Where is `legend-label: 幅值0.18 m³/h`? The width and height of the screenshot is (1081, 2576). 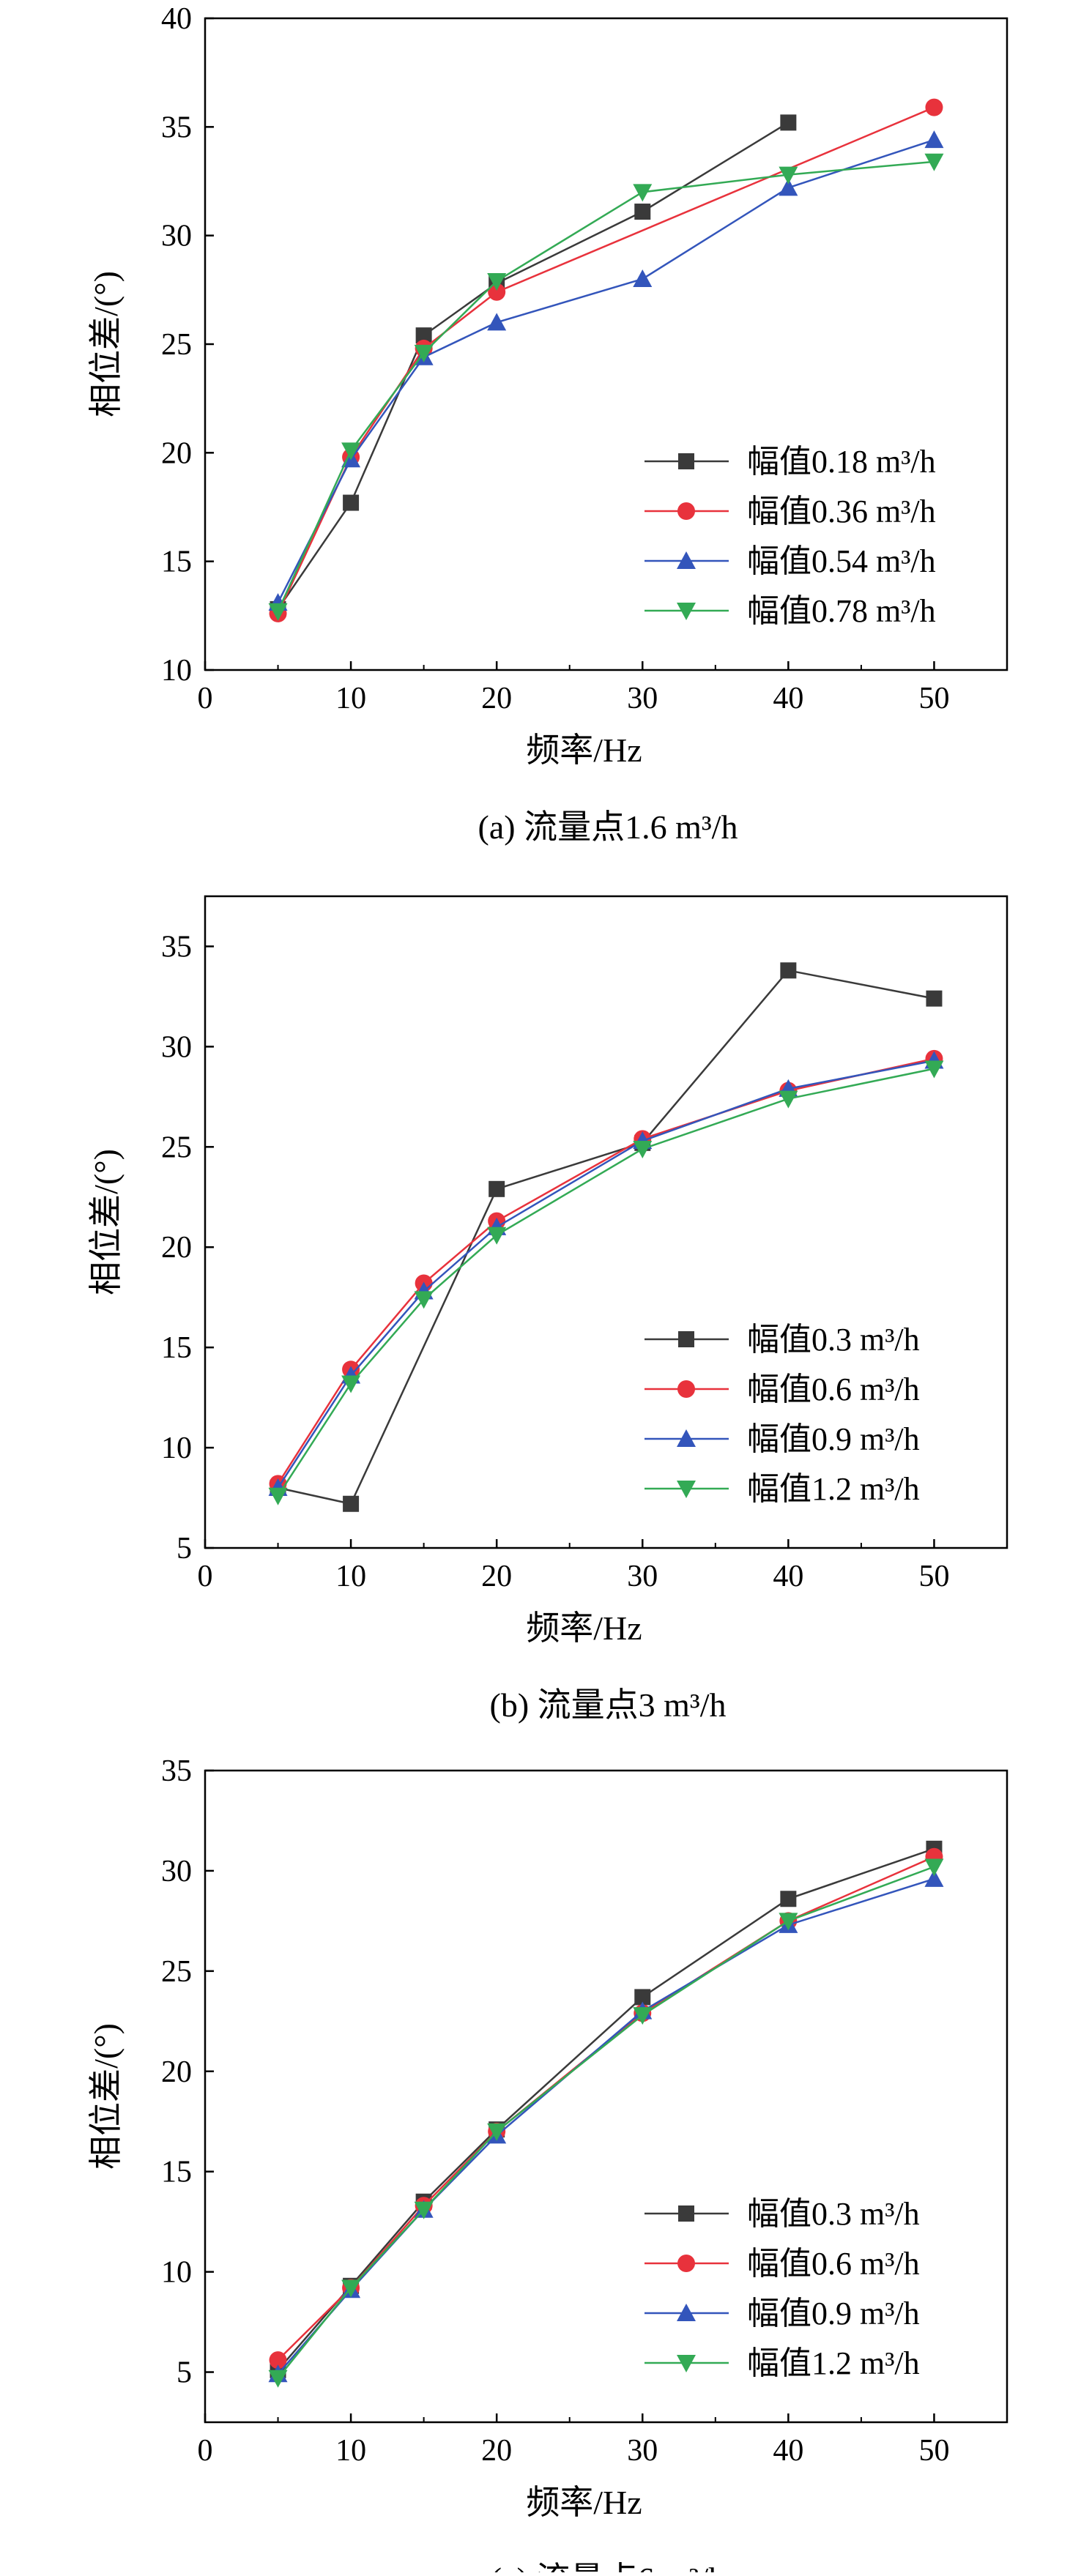
legend-label: 幅值0.18 m³/h is located at coordinates (841, 462).